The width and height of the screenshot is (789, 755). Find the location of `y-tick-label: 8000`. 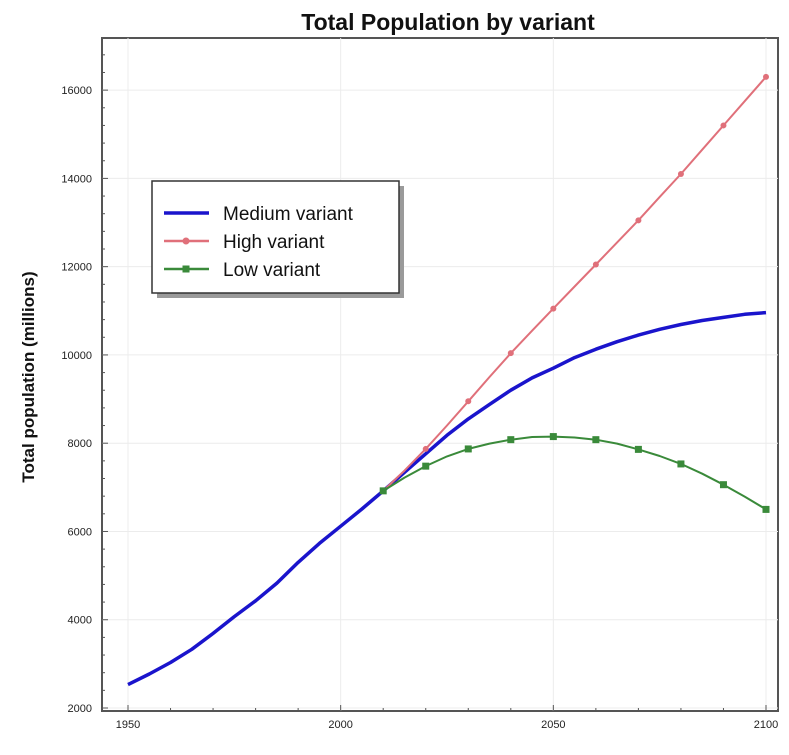

y-tick-label: 8000 is located at coordinates (80, 444).